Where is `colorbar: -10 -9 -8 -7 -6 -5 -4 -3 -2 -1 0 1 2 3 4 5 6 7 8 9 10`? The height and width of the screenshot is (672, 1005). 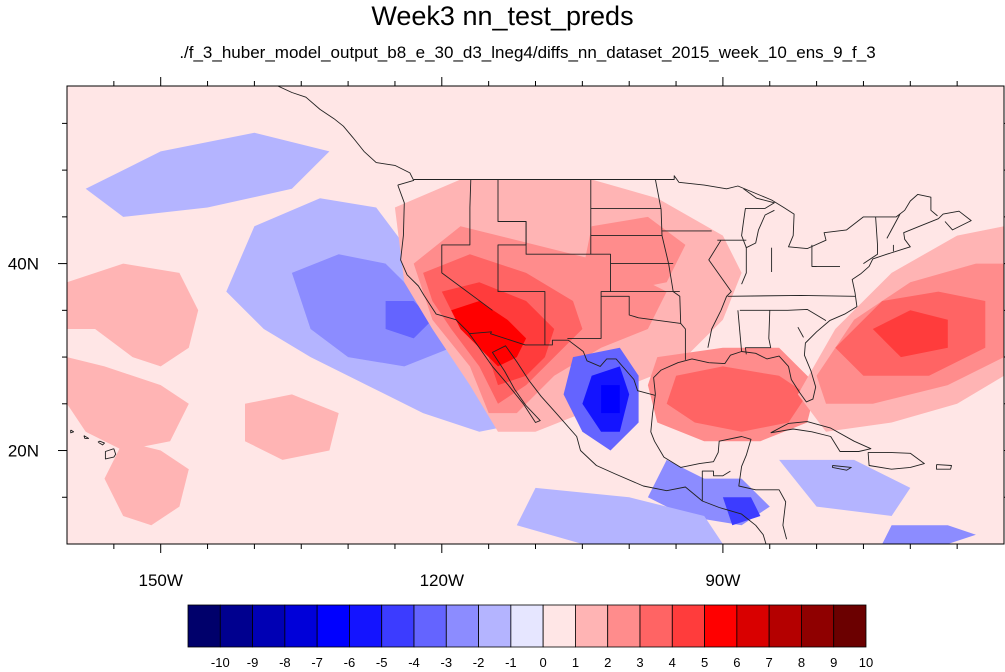
colorbar: -10 -9 -8 -7 -6 -5 -4 -3 -2 -1 0 1 2 3 4 5 6 7 8 9 10 is located at coordinates (530, 637).